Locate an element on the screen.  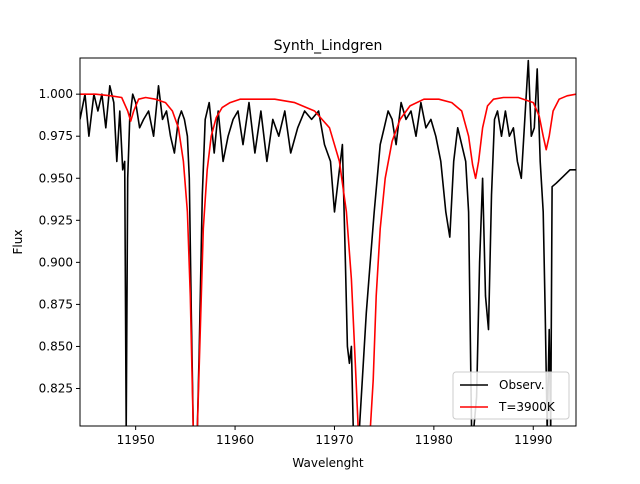
chart-title: Synth_Lindgren is located at coordinates (328, 46).